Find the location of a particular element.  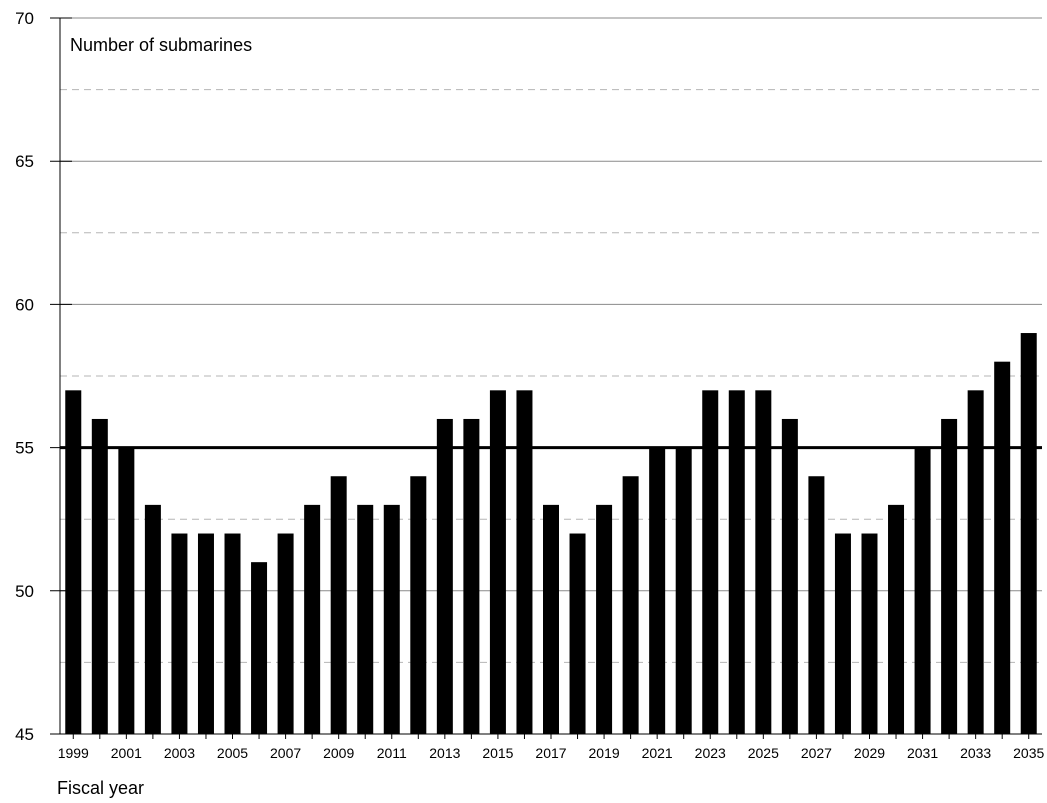

x-tick-label: 2035 is located at coordinates (1028, 753).